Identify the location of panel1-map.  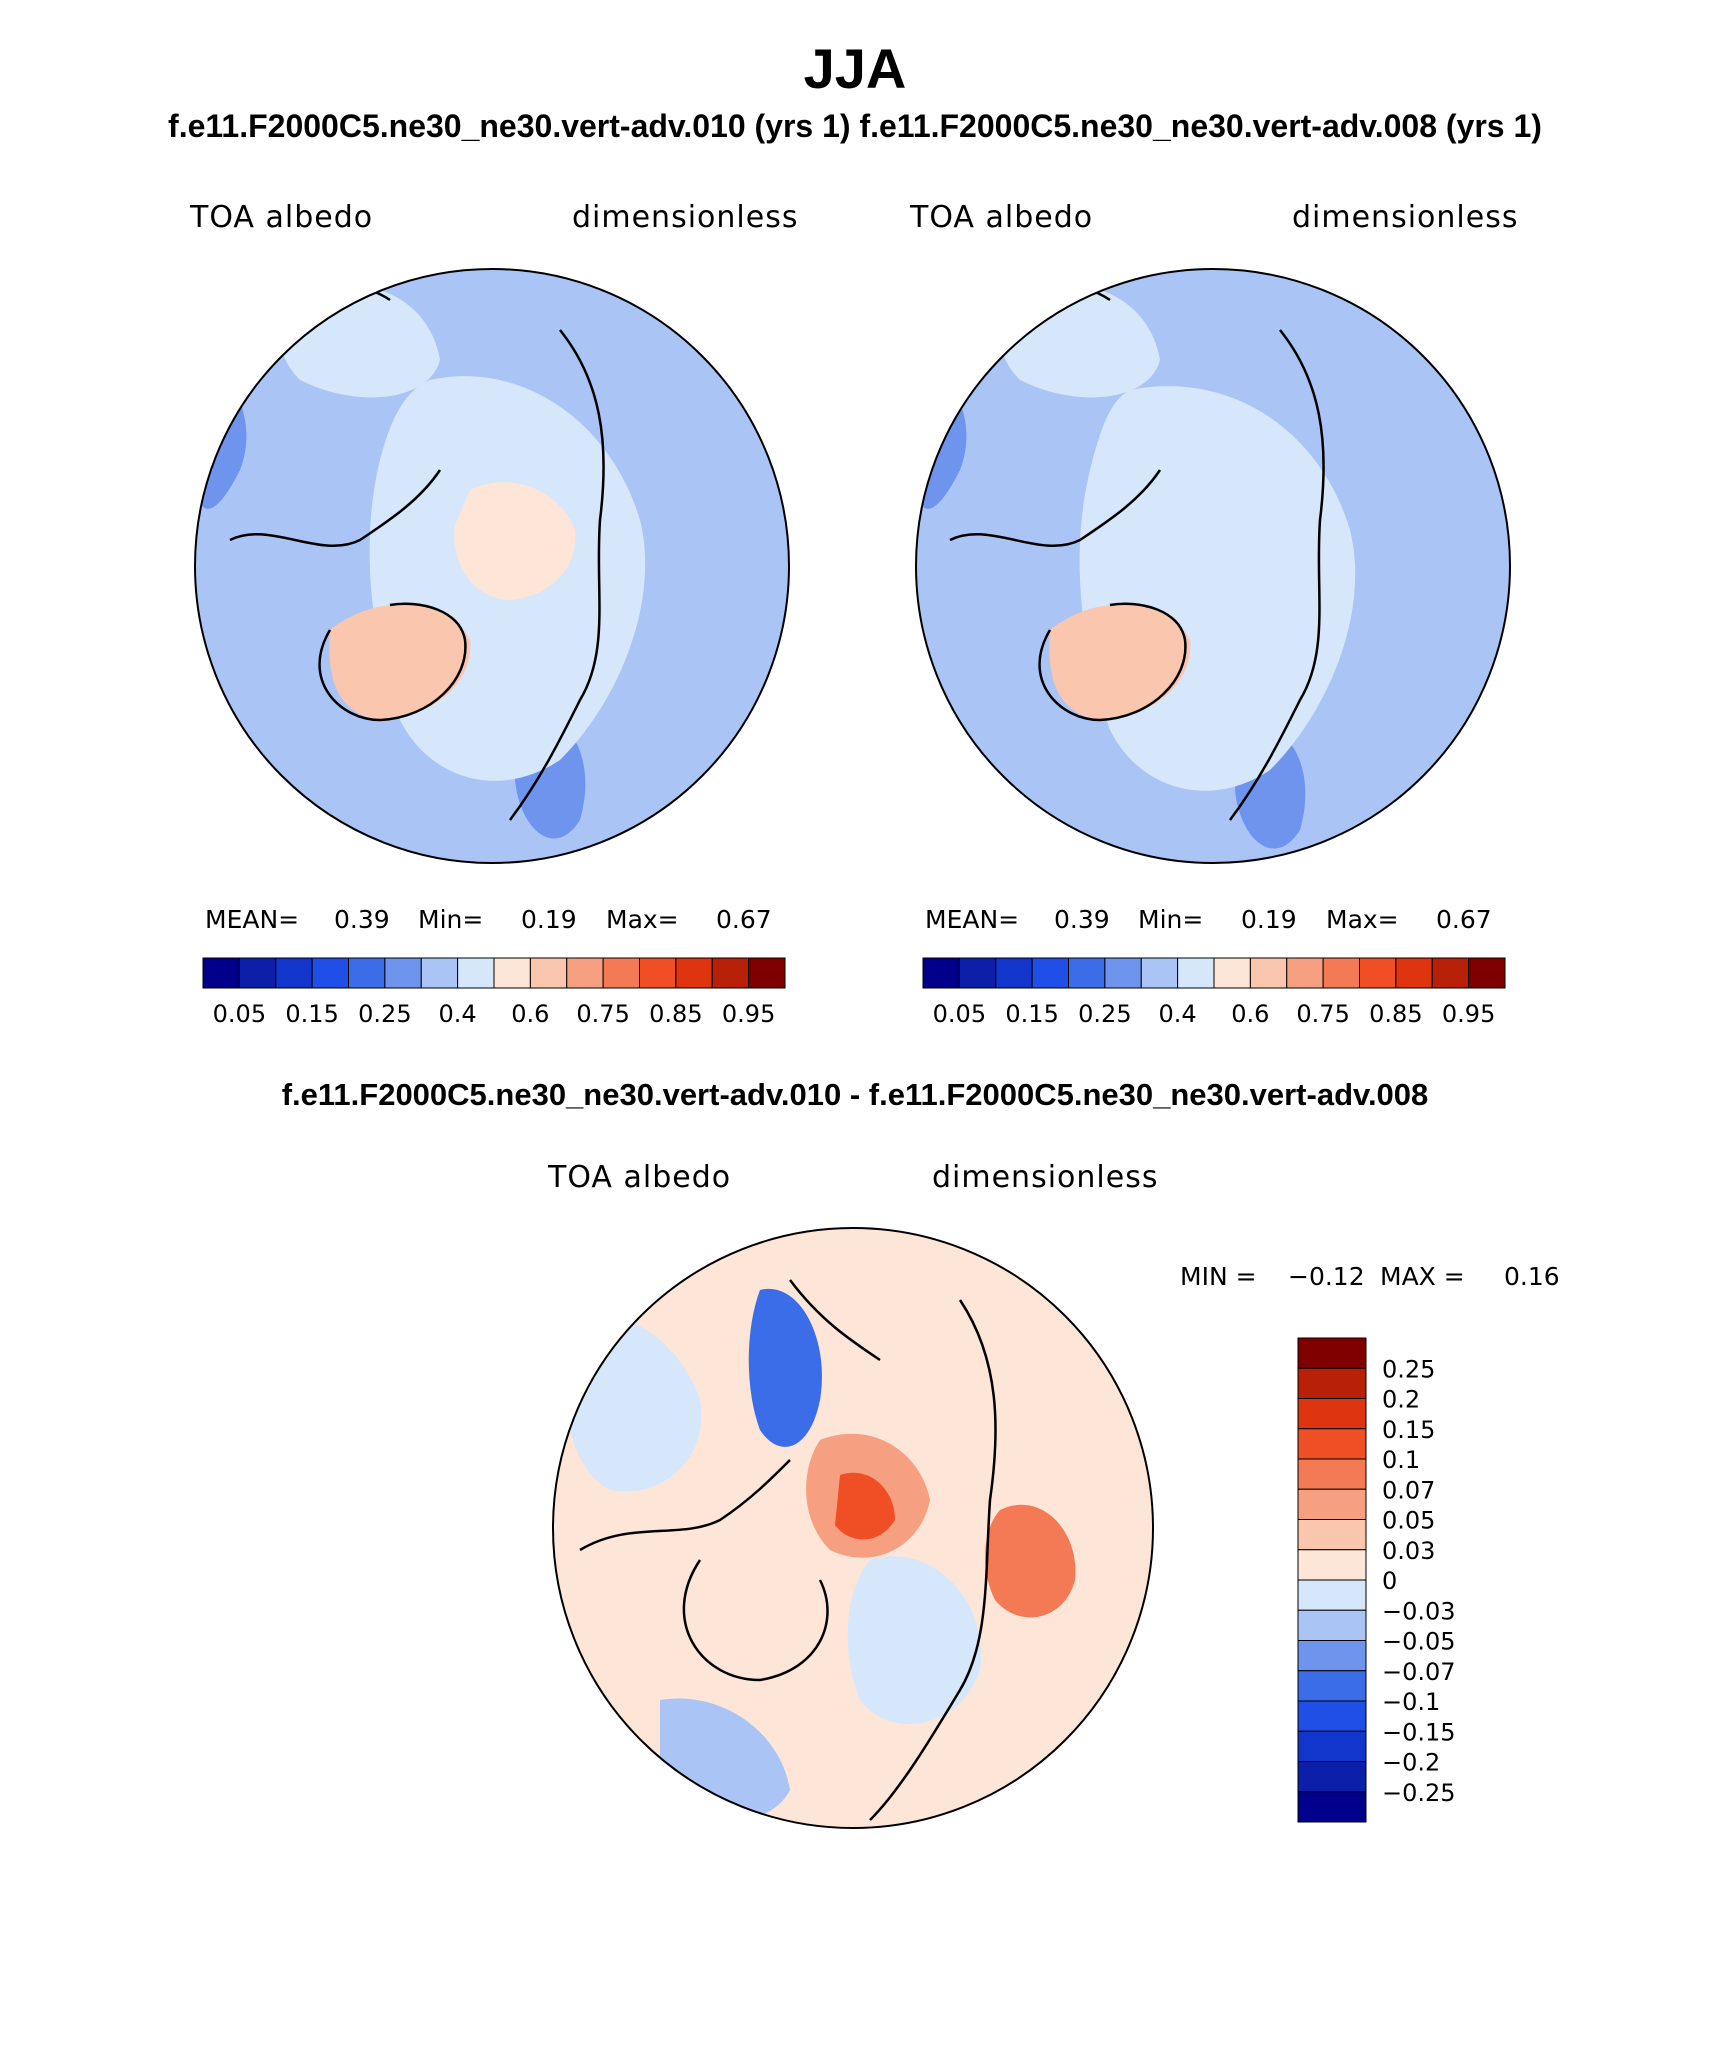
(492, 566).